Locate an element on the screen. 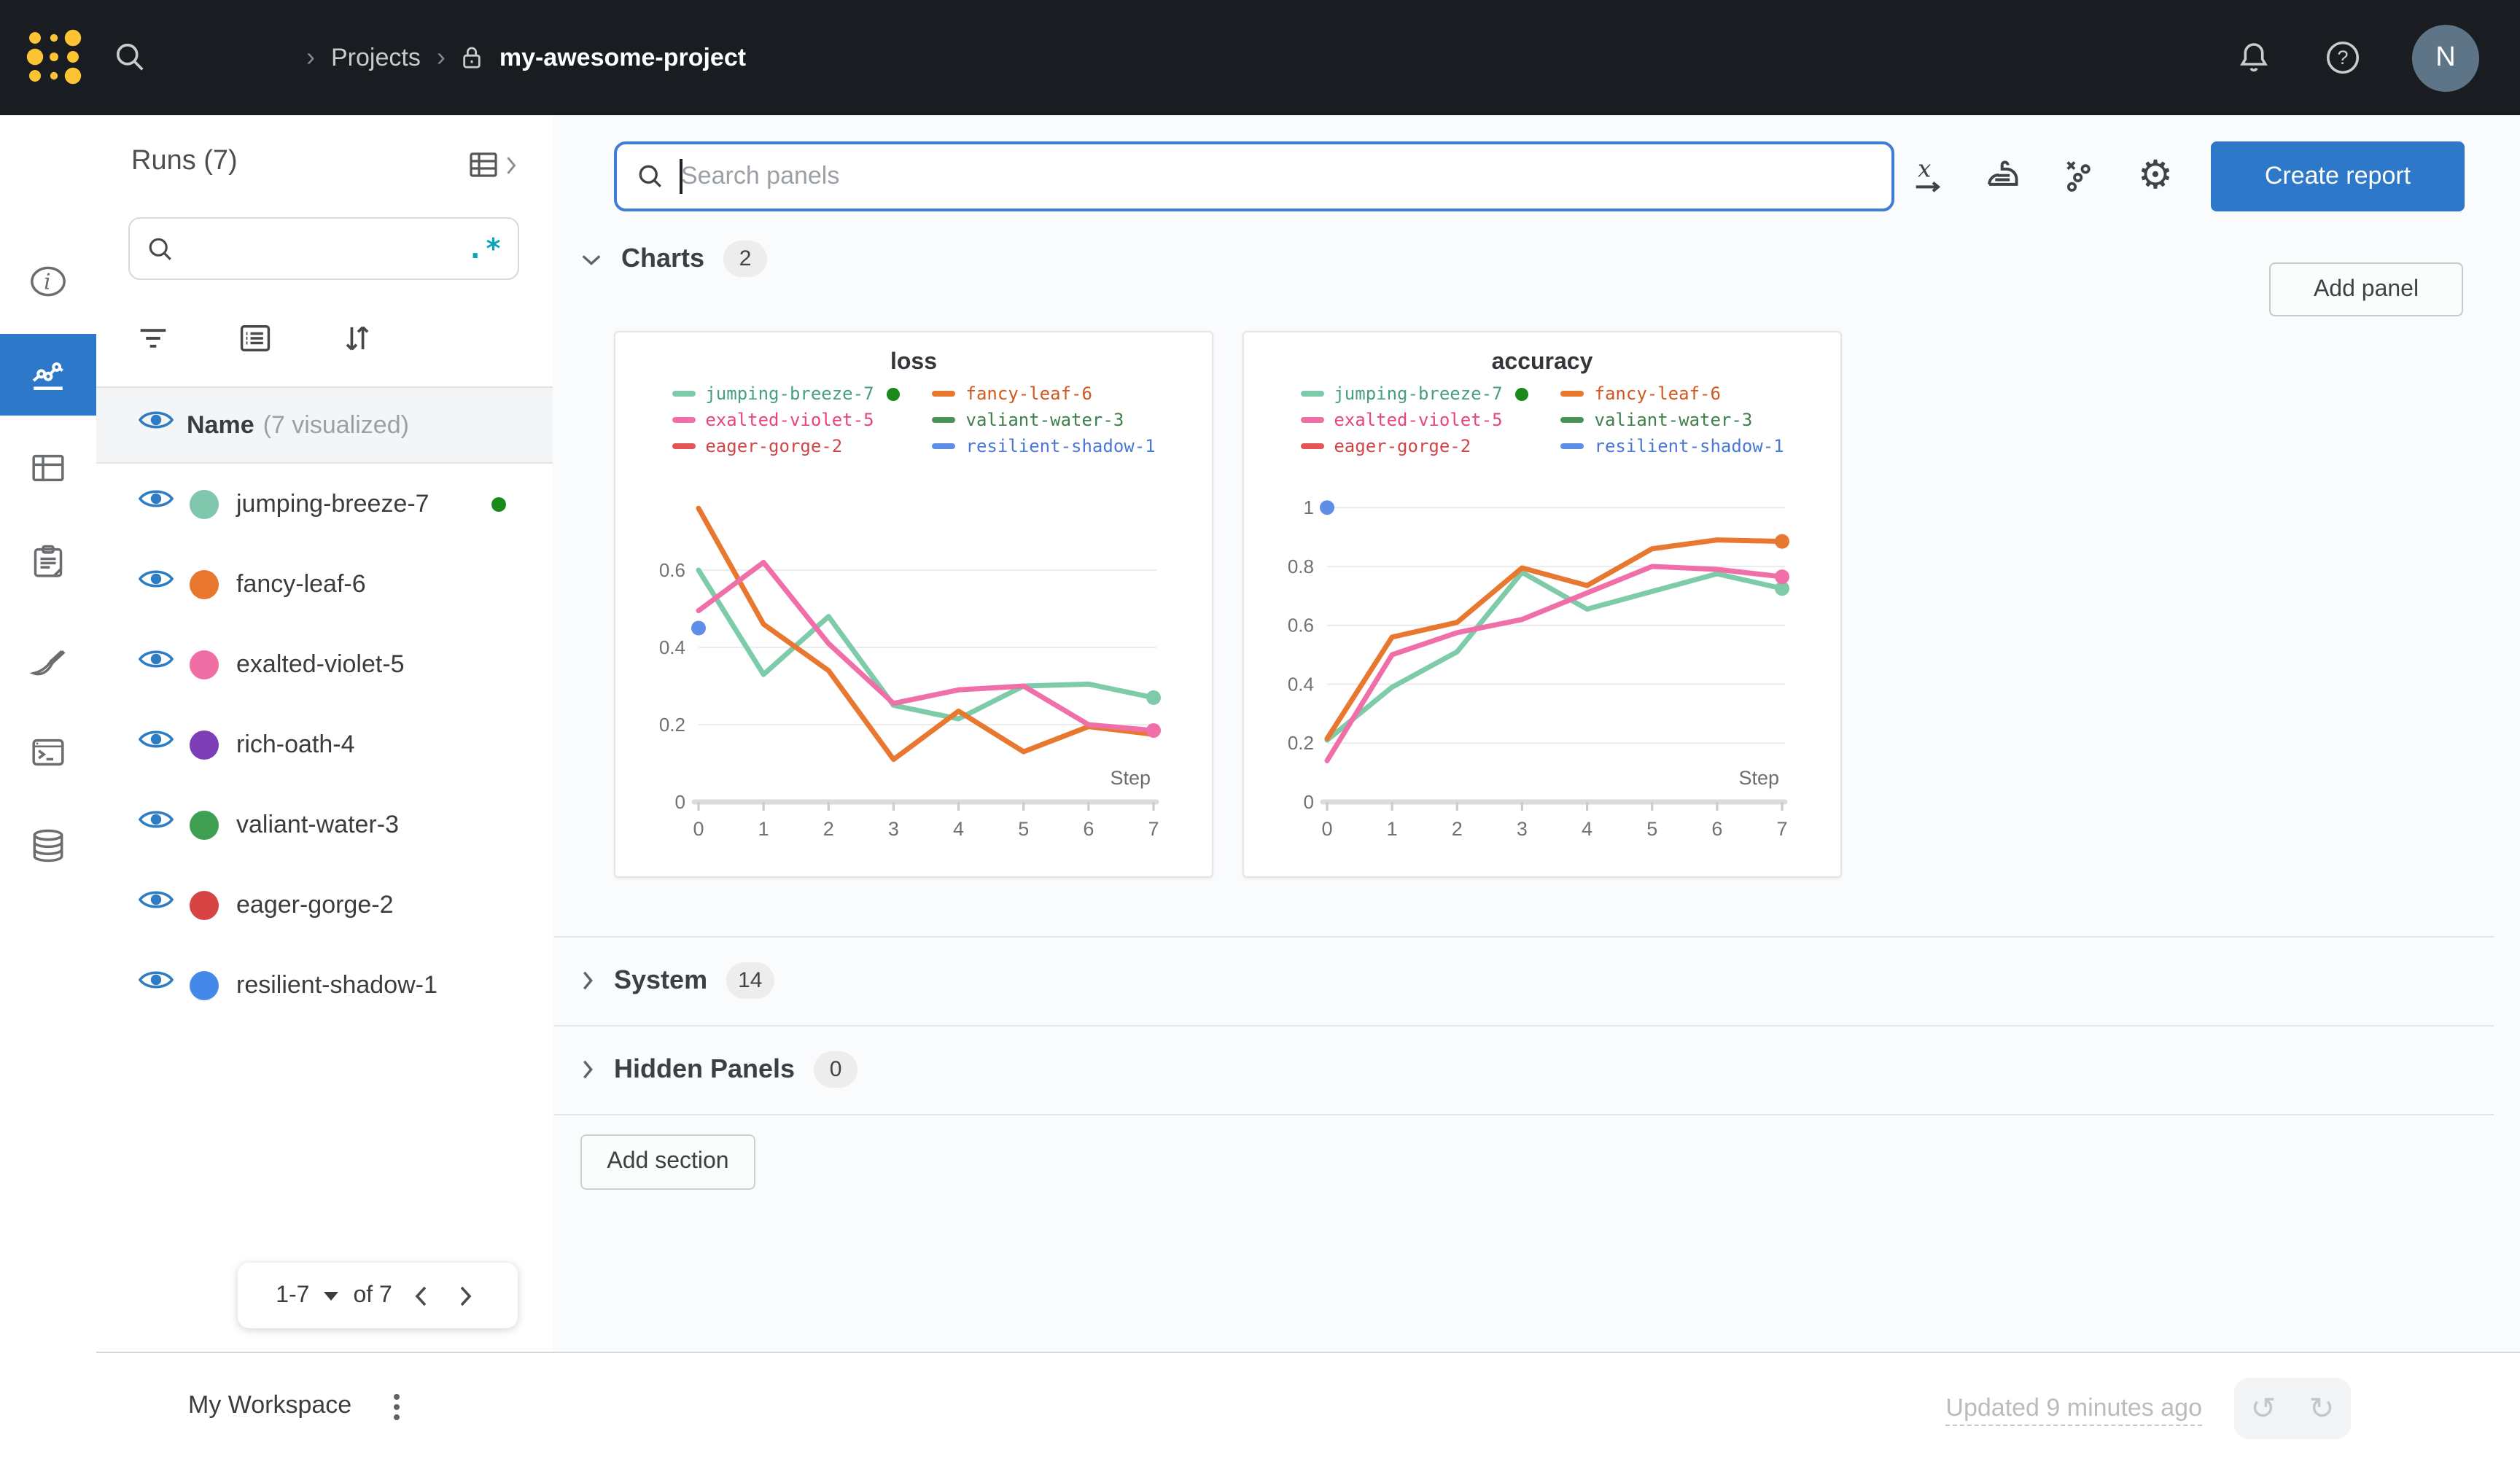  run-name: fancy-leaf-6 is located at coordinates (301, 583).